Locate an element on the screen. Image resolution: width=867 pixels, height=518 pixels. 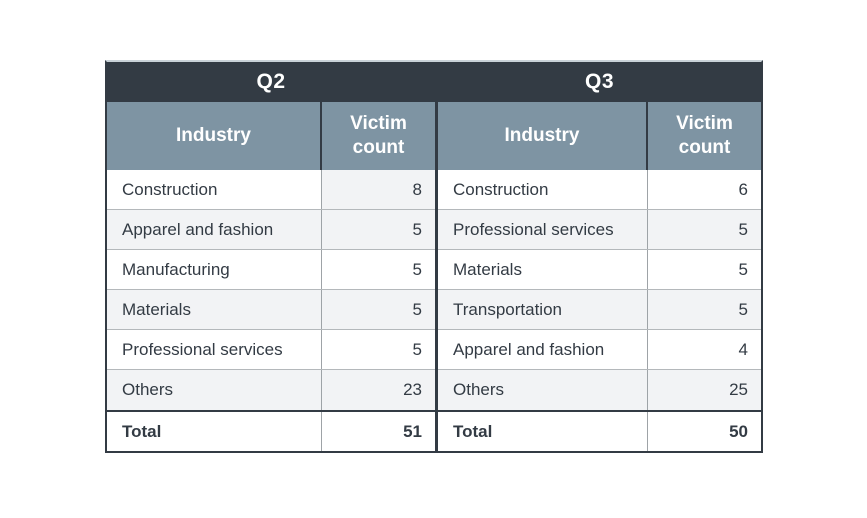
total-count-cell: 50 is located at coordinates (738, 431).